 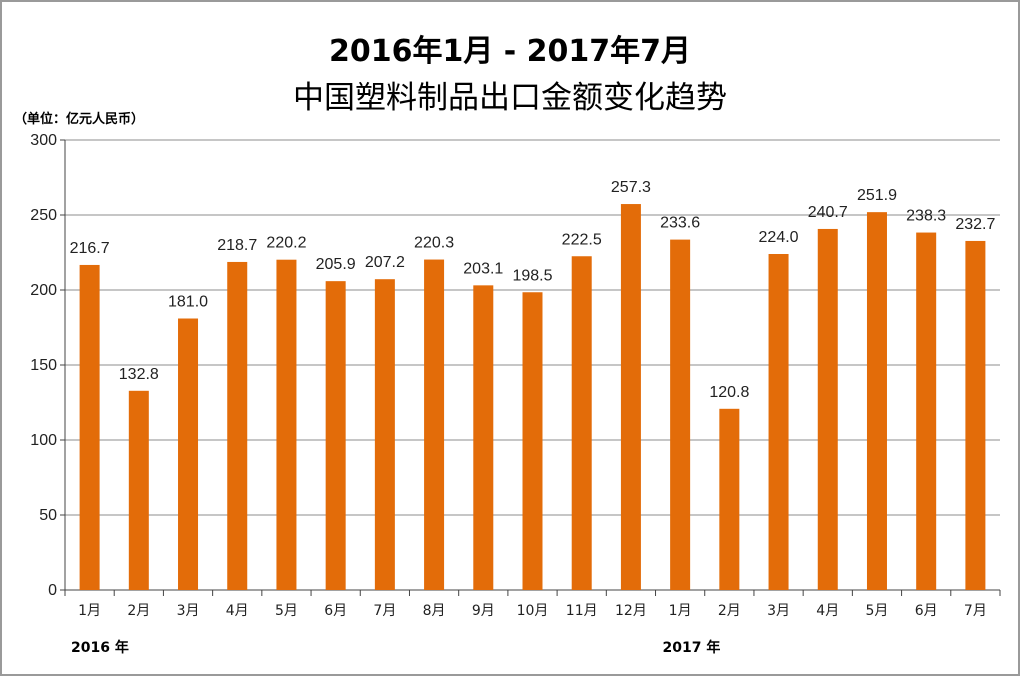 What do you see at coordinates (877, 195) in the screenshot?
I see `data-label-16: 251.9` at bounding box center [877, 195].